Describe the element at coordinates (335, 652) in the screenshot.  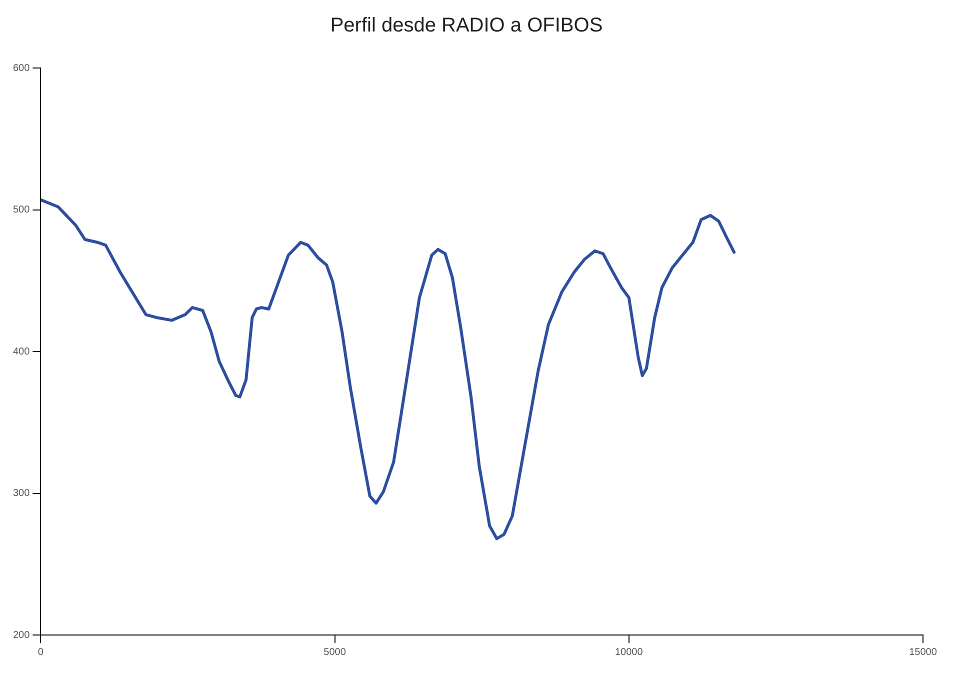
I see `x-tick-label: 5000` at that location.